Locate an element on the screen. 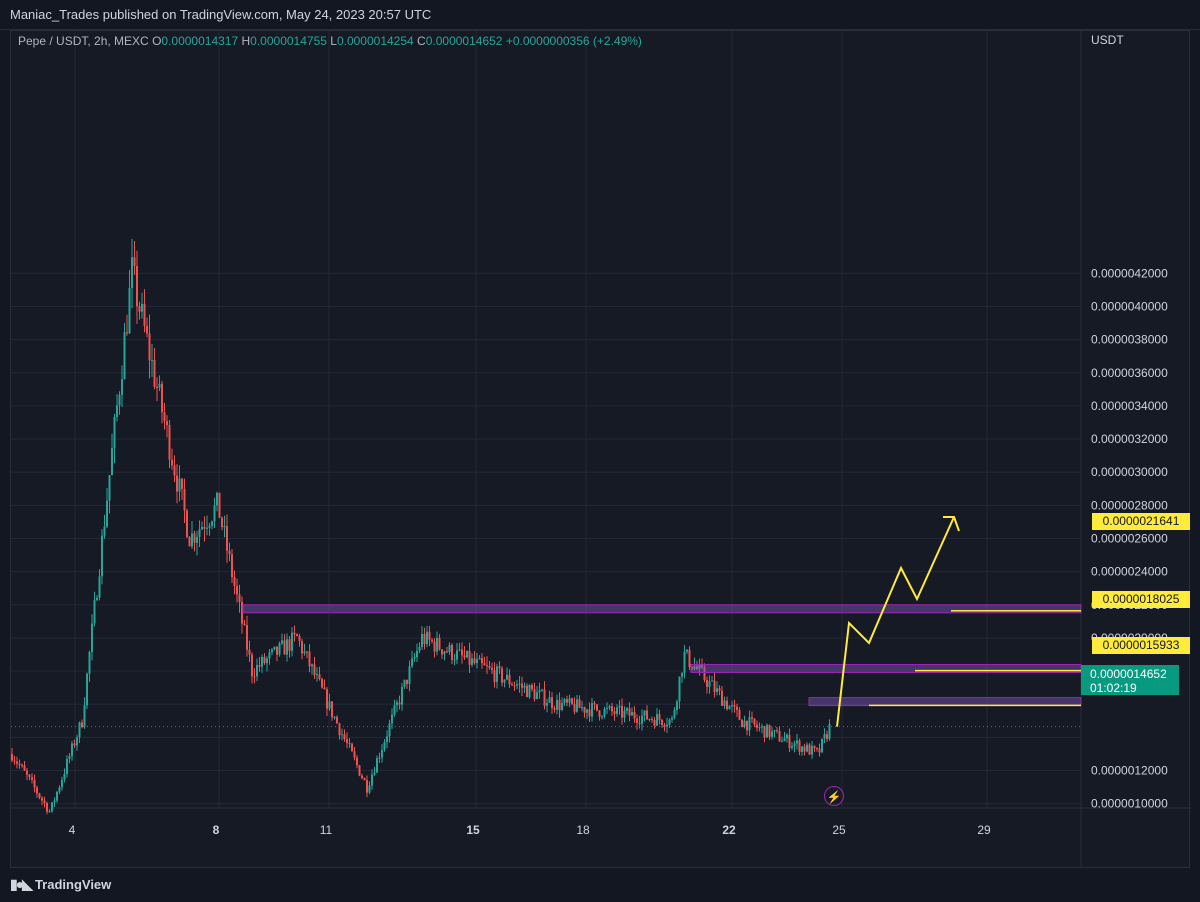  high-label: H is located at coordinates (246, 41).